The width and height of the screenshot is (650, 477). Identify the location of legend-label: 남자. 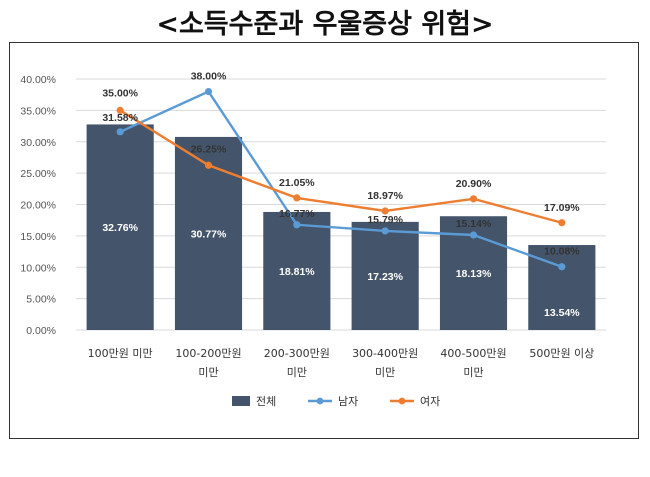
(348, 401).